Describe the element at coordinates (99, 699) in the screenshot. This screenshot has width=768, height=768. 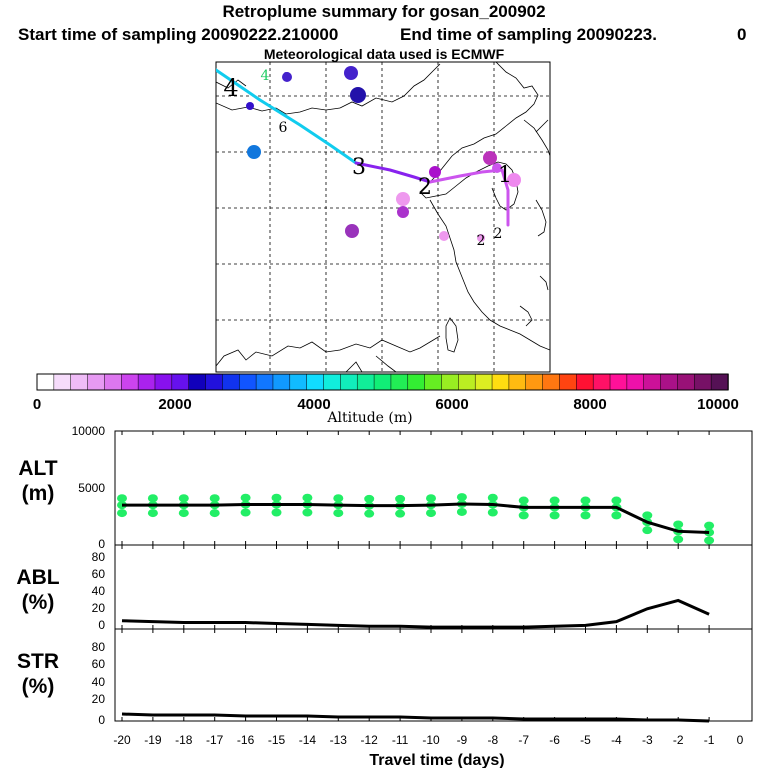
I see `str-ytick: 20` at that location.